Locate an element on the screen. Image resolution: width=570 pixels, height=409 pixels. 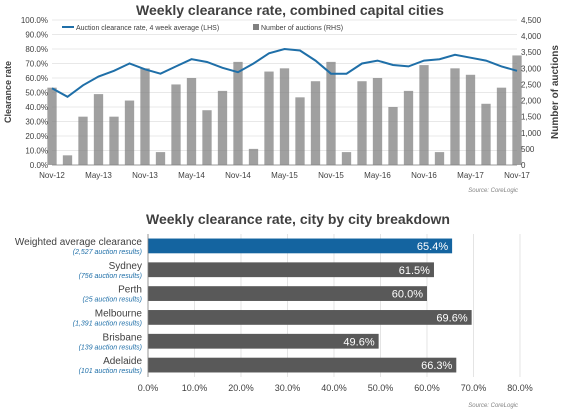
x-tick-label: Nov-13 is located at coordinates (145, 175).